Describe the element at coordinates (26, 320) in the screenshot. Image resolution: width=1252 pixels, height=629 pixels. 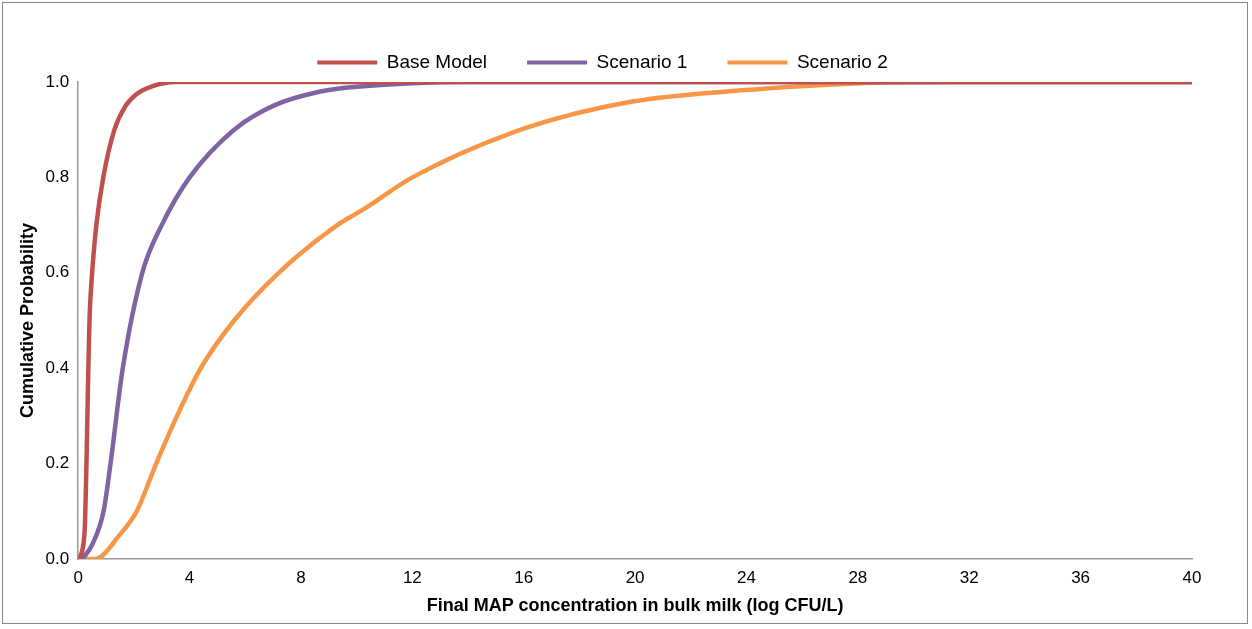
I see `y-axis-title: Cumulative Probability` at that location.